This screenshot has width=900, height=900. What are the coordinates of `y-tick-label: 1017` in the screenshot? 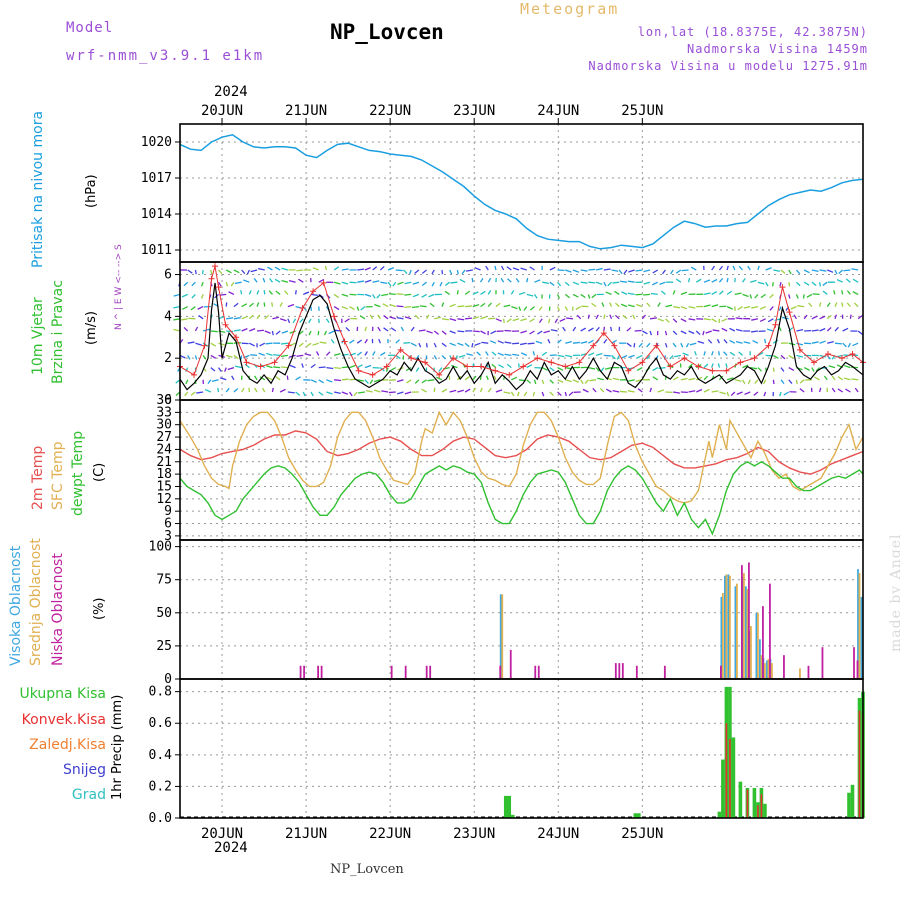 It's located at (156, 178).